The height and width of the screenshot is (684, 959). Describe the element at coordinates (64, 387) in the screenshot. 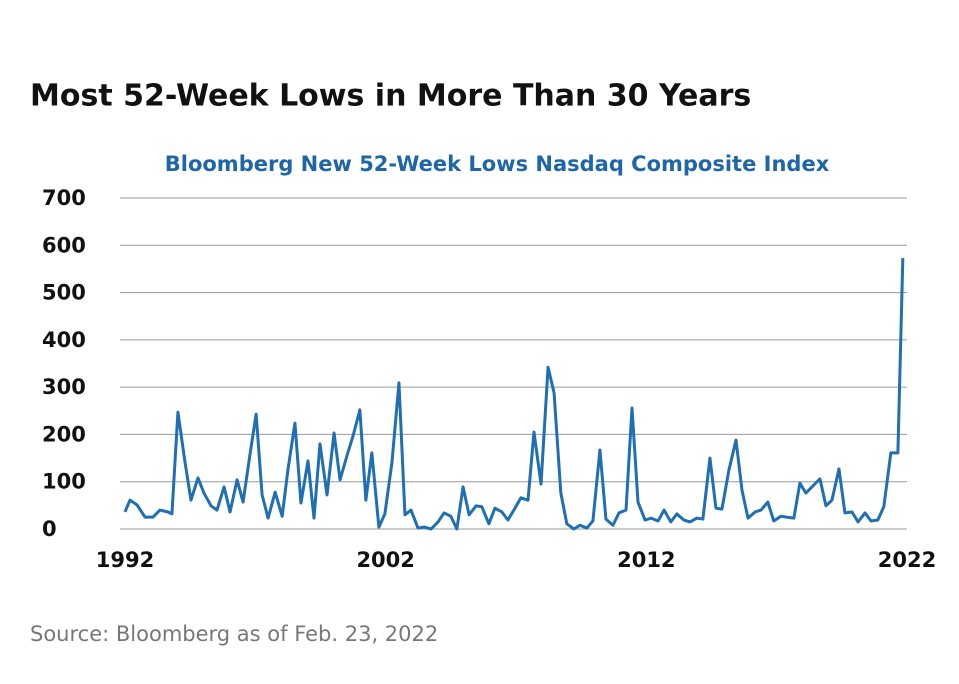

I see `y-tick-label: 300` at that location.